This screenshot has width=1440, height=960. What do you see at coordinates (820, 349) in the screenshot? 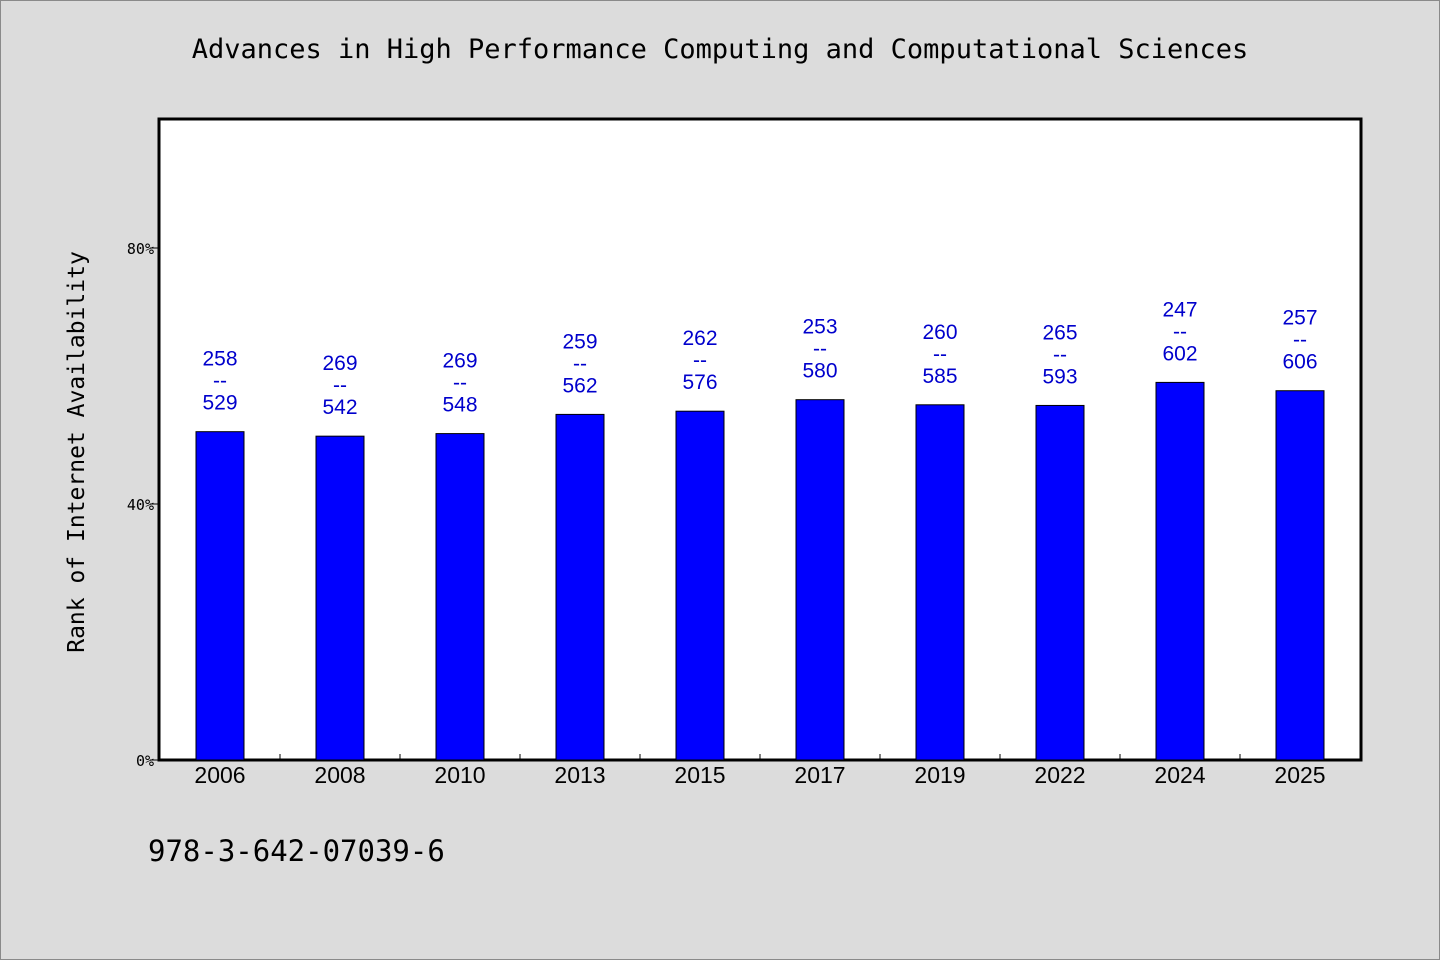
I see `bar-label-sep-2017: --` at bounding box center [820, 349].